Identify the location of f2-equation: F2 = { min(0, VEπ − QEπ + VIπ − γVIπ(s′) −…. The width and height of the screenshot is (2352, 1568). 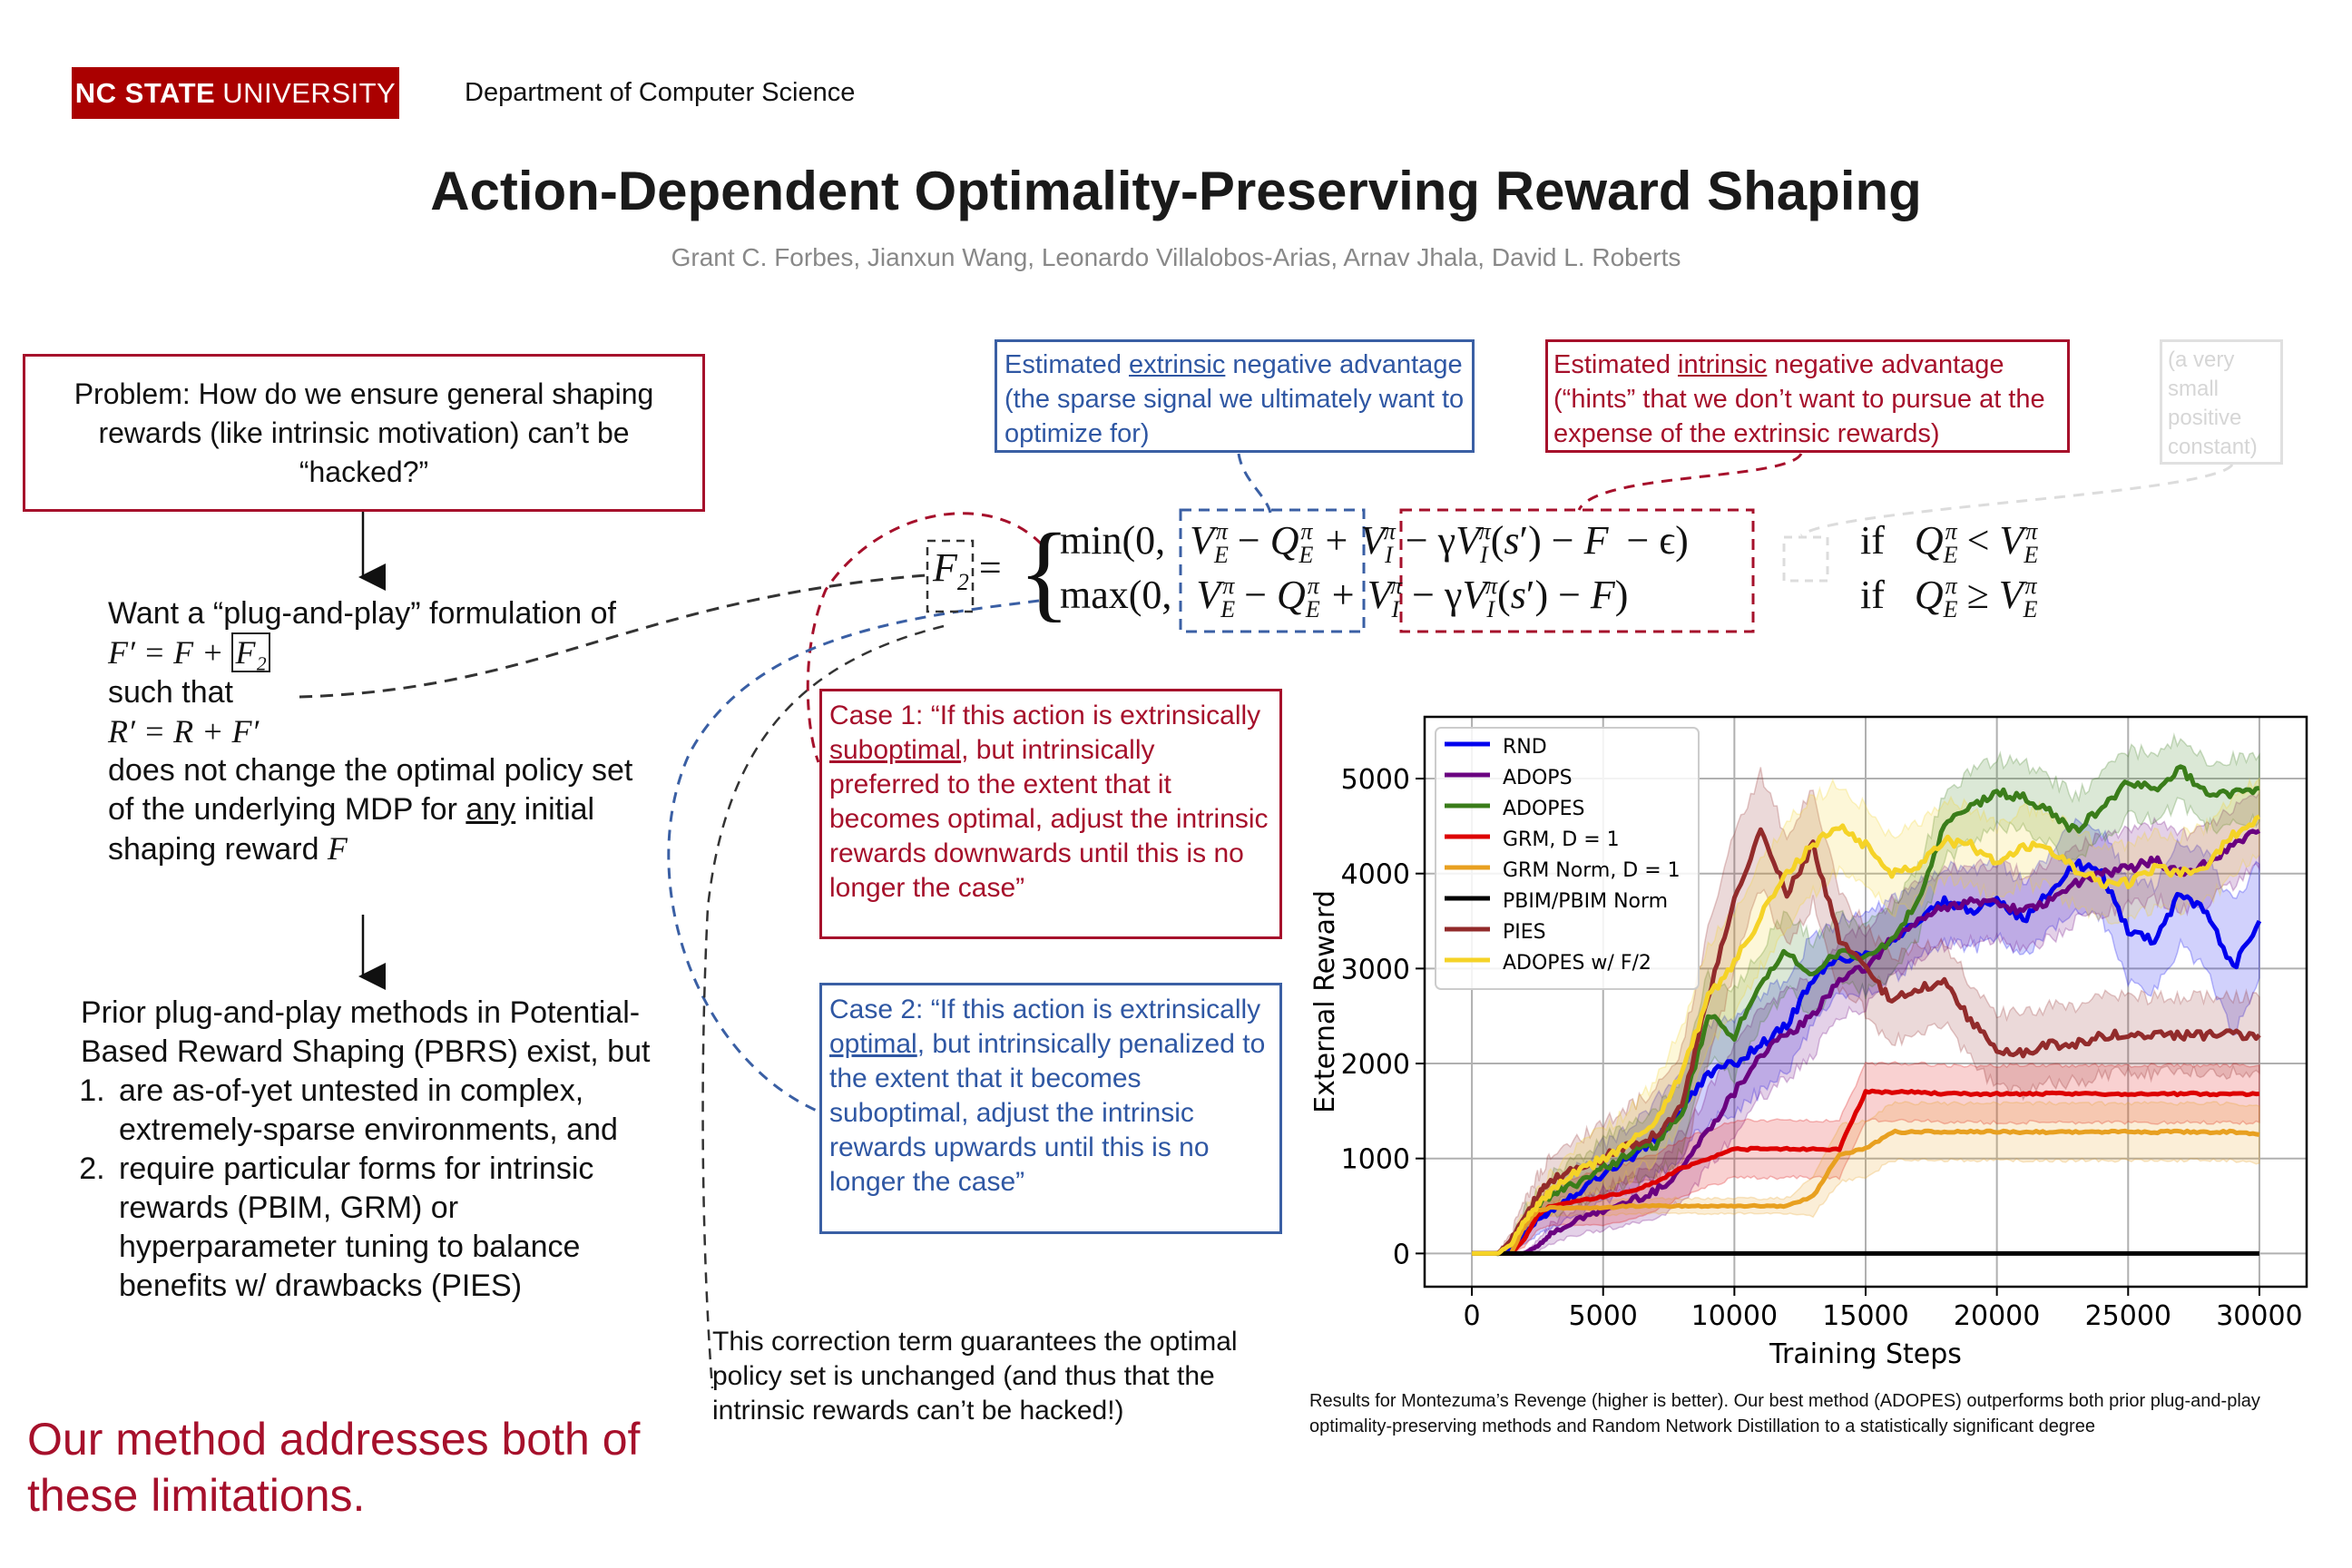
(1519, 571).